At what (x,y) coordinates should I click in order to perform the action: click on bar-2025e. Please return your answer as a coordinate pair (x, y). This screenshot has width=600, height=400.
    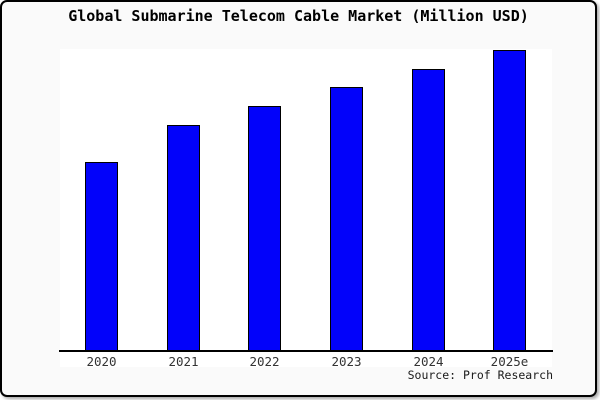
    Looking at the image, I should click on (509, 200).